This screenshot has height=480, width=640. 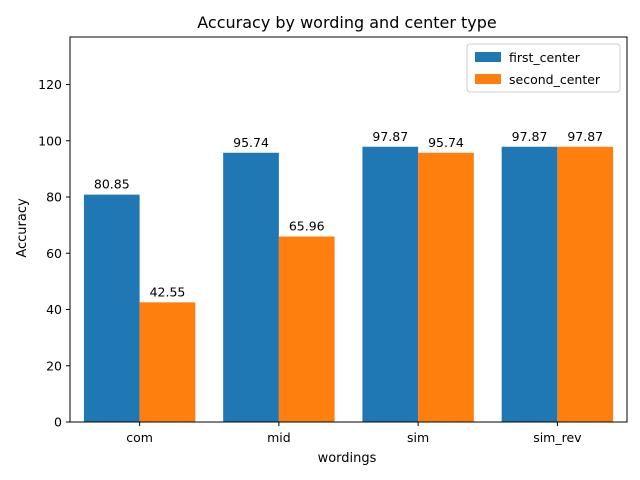 What do you see at coordinates (488, 79) in the screenshot?
I see `legend-swatch-second_center` at bounding box center [488, 79].